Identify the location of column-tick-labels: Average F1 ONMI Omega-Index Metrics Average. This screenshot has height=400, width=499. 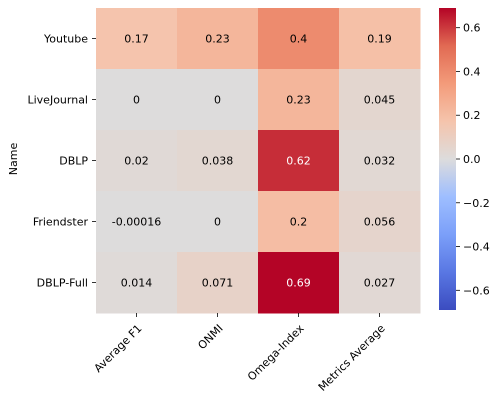
(240, 353).